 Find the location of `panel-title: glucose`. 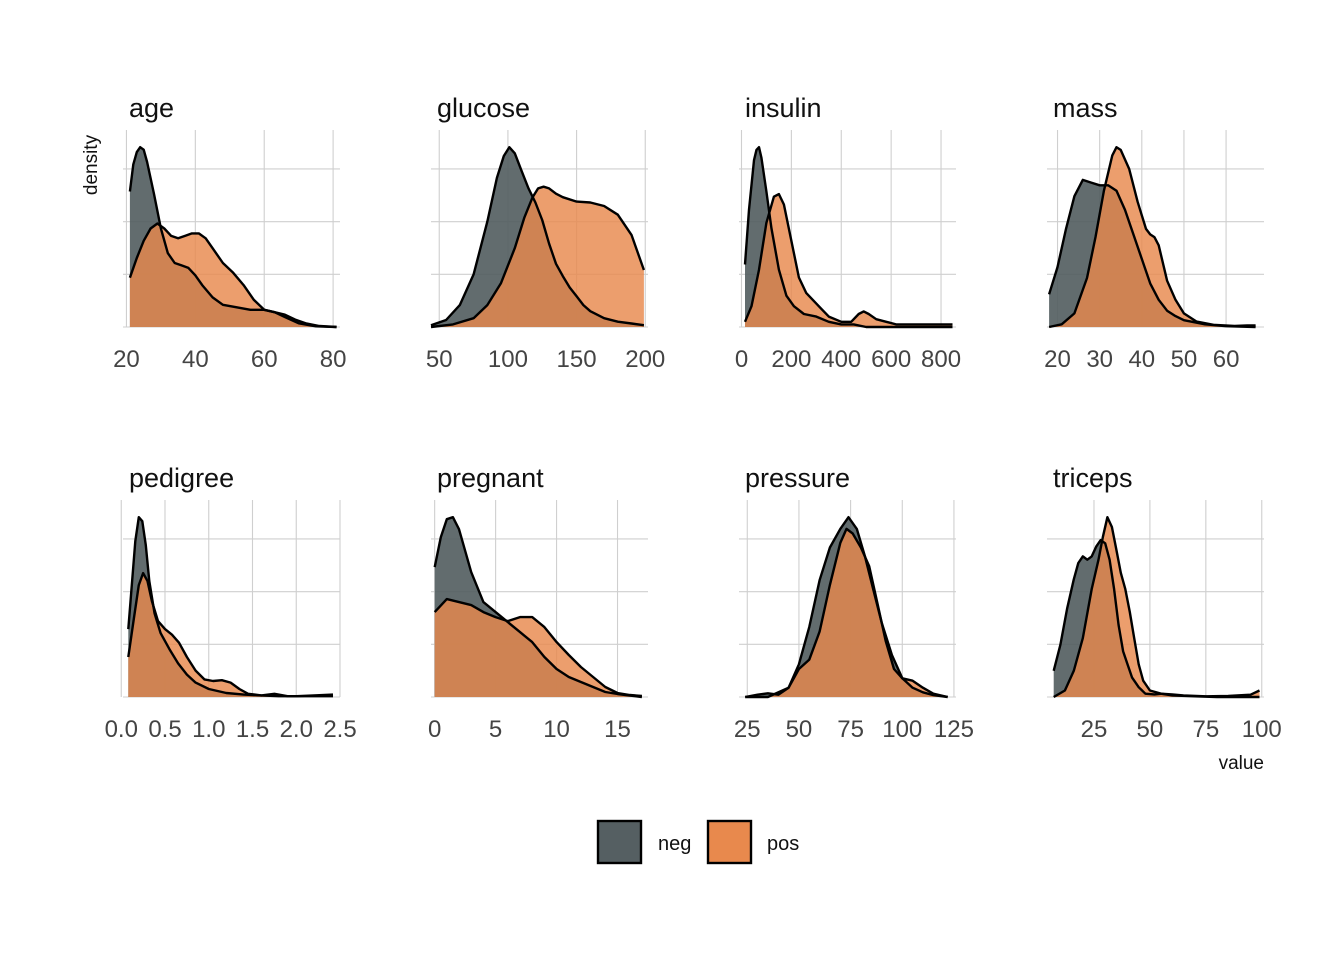

panel-title: glucose is located at coordinates (483, 108).